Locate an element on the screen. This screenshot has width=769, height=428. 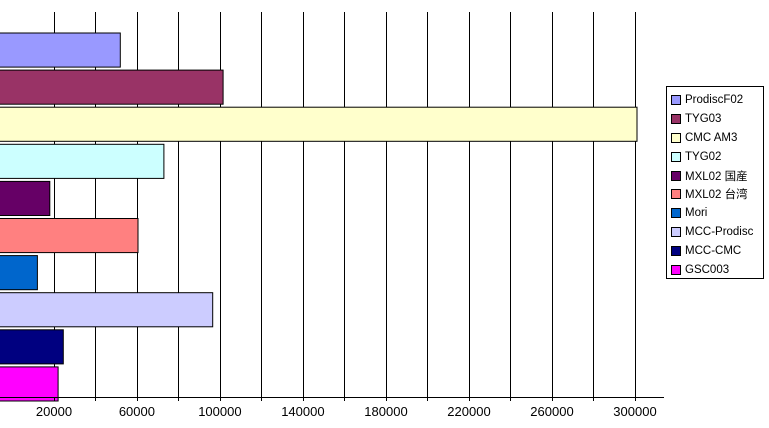
legend-label: MCC-CMC is located at coordinates (713, 250).